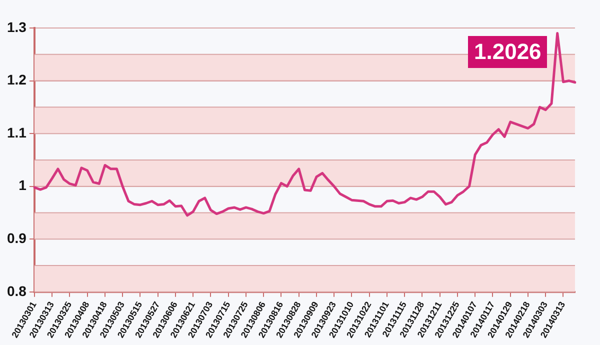 The width and height of the screenshot is (600, 345). What do you see at coordinates (22, 185) in the screenshot?
I see `y-tick-label: 1` at bounding box center [22, 185].